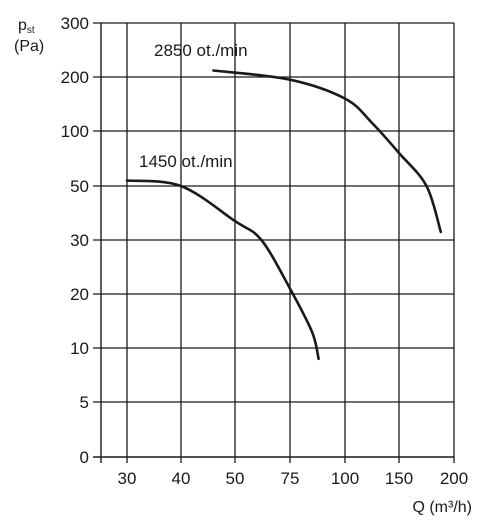 This screenshot has width=489, height=532. I want to click on y-tick-label: 20, so click(79, 294).